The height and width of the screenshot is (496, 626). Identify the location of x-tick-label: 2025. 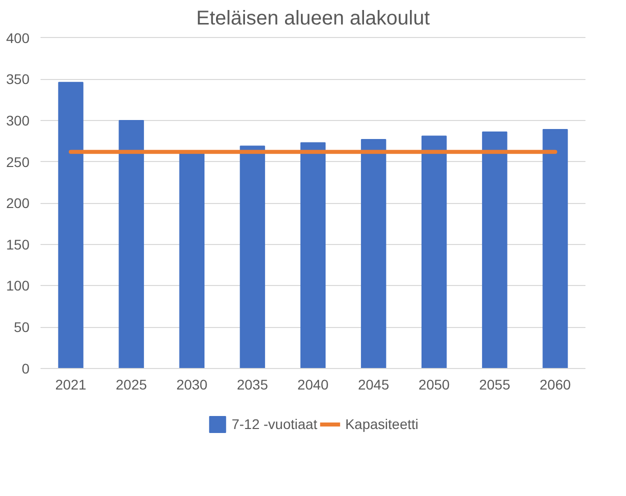
(132, 384).